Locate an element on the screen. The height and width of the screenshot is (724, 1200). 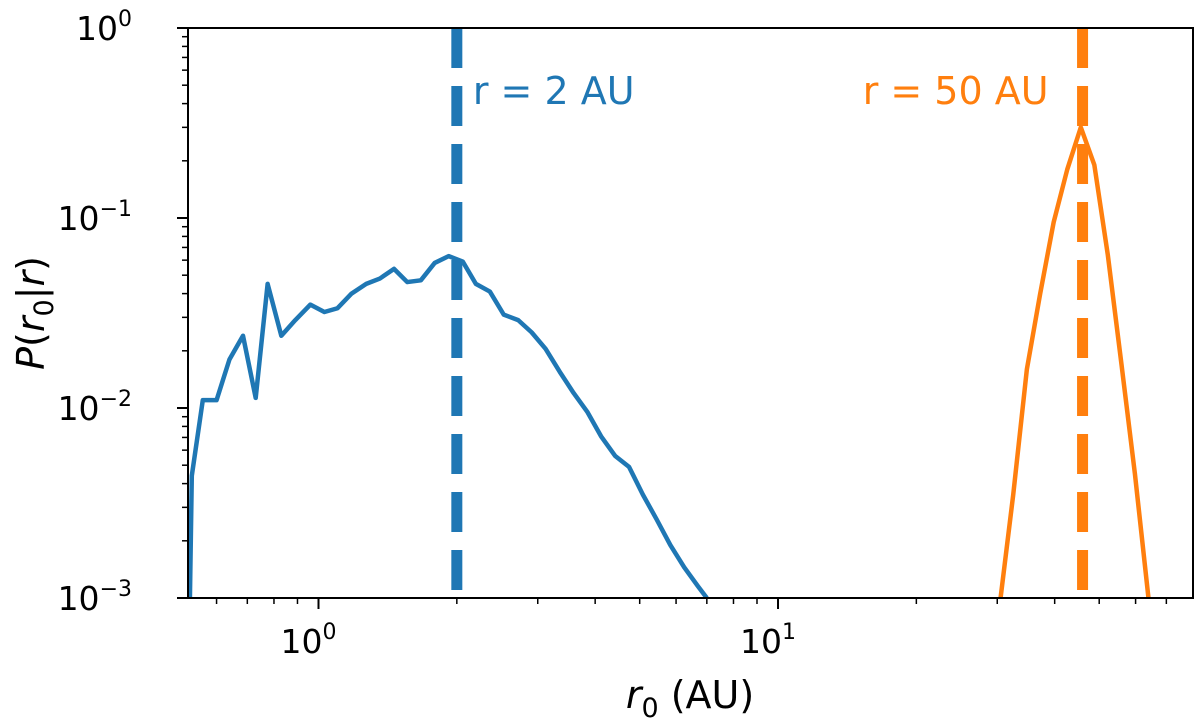
y-tick-label-1: 10⁰ is located at coordinates (104, 27).